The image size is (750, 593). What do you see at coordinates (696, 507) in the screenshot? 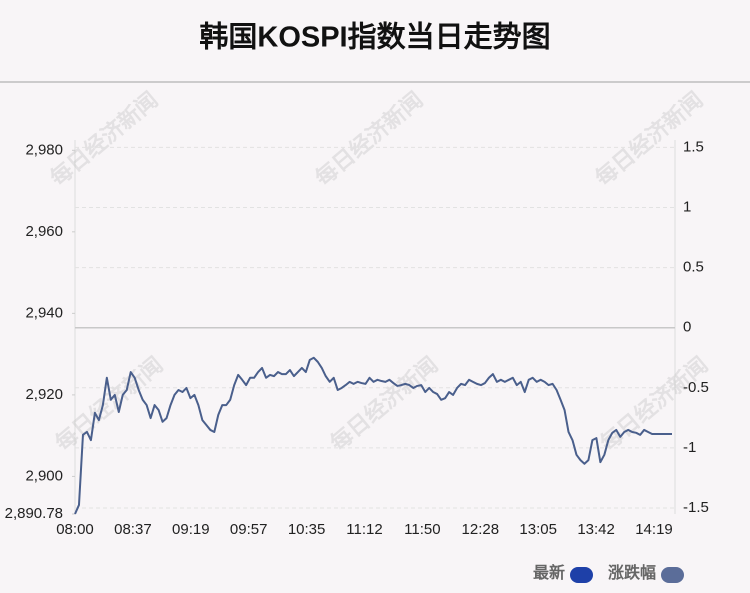
I see `y2-tick-label: -1.5` at bounding box center [696, 507].